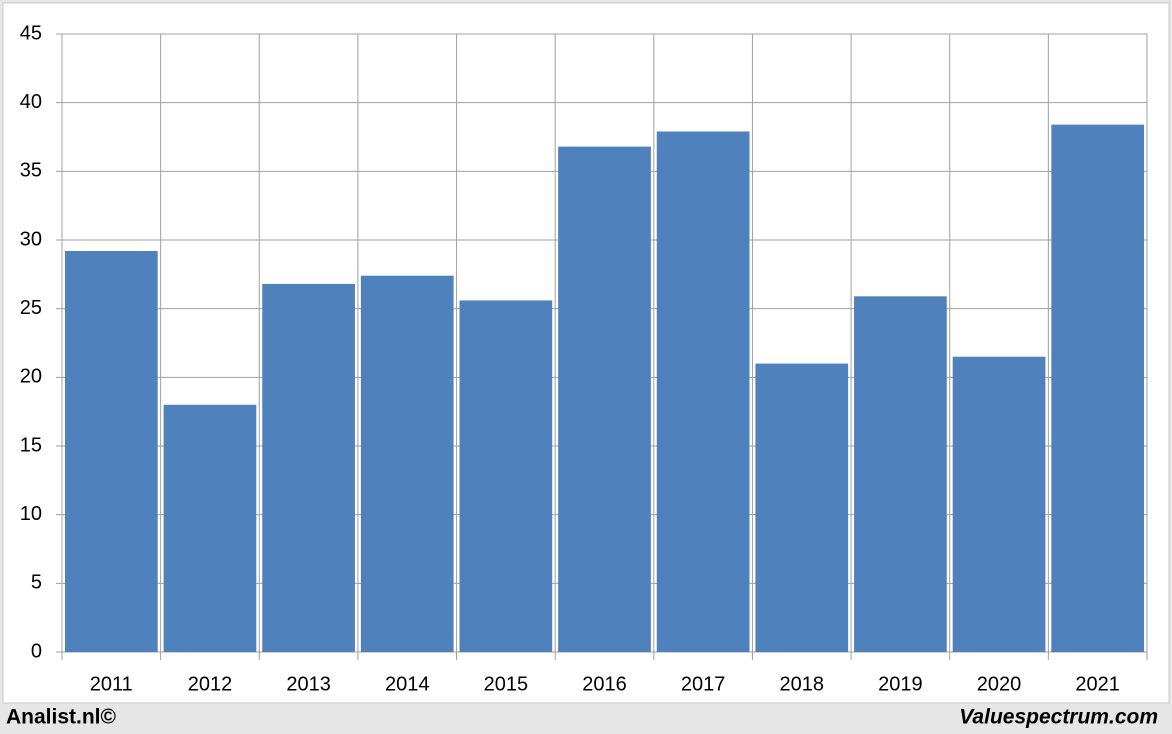 Image resolution: width=1172 pixels, height=734 pixels. I want to click on y-tick-label: 20, so click(31, 377).